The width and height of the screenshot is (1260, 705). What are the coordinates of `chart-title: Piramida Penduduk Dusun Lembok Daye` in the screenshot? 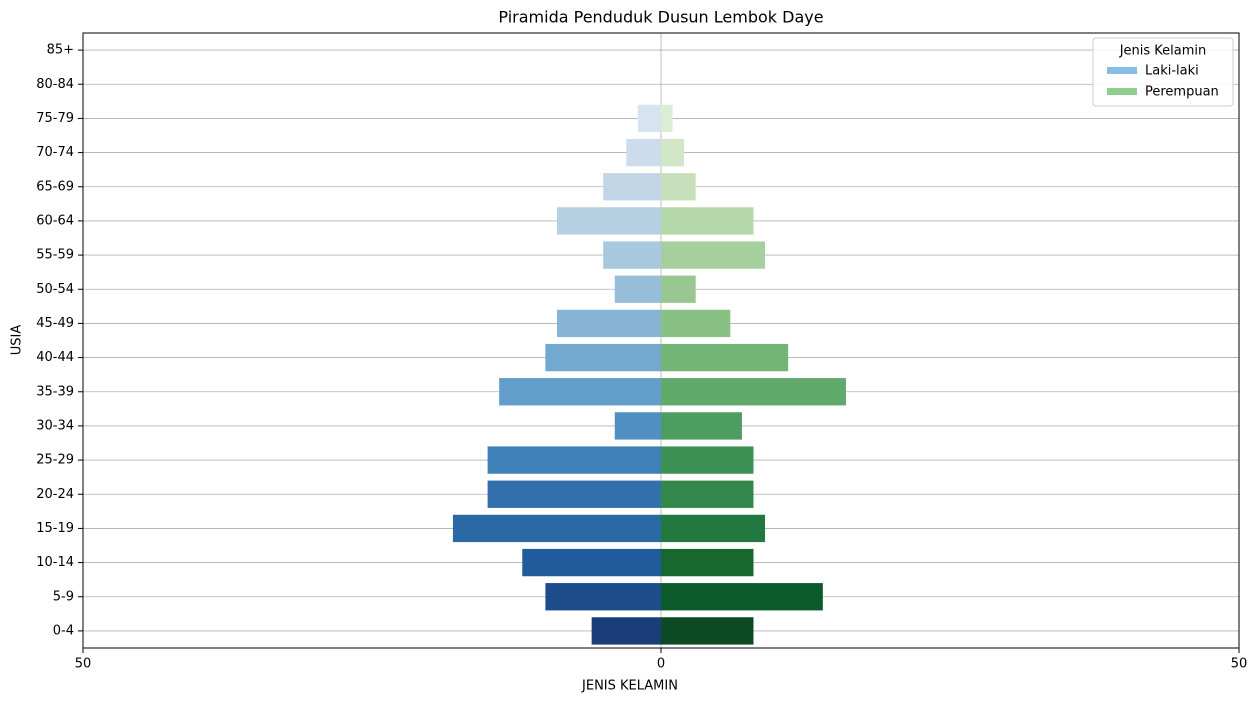 It's located at (660, 17).